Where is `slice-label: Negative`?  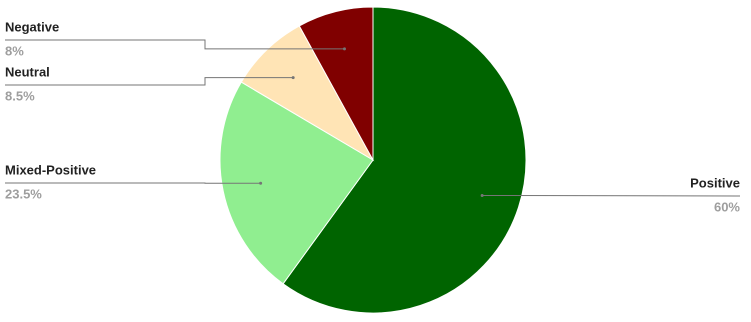
slice-label: Negative is located at coordinates (32, 26).